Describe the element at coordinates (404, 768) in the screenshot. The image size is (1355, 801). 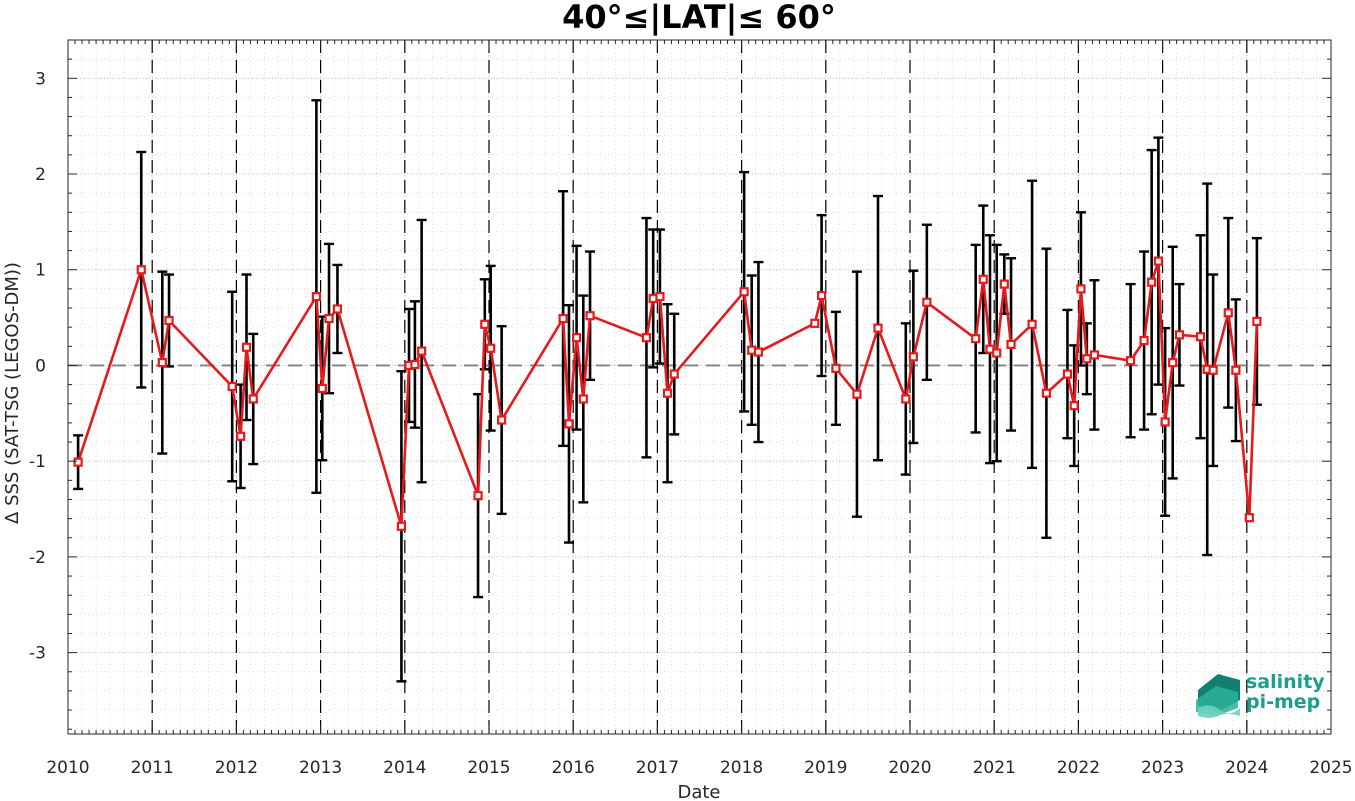
I see `x-tick-label: 2014` at that location.